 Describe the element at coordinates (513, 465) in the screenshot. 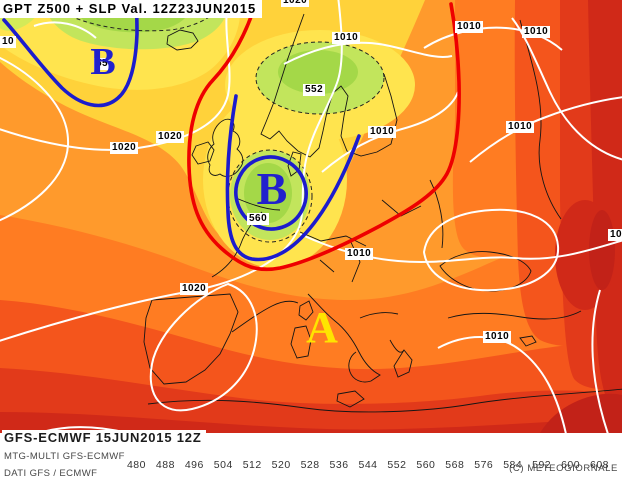

I see `colorbar-tick: 584` at that location.